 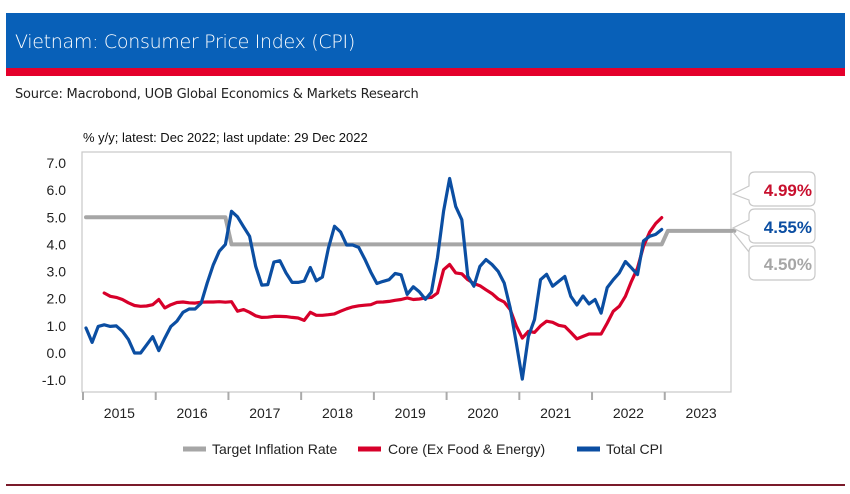 What do you see at coordinates (192, 413) in the screenshot?
I see `x-tick-label: 2016` at bounding box center [192, 413].